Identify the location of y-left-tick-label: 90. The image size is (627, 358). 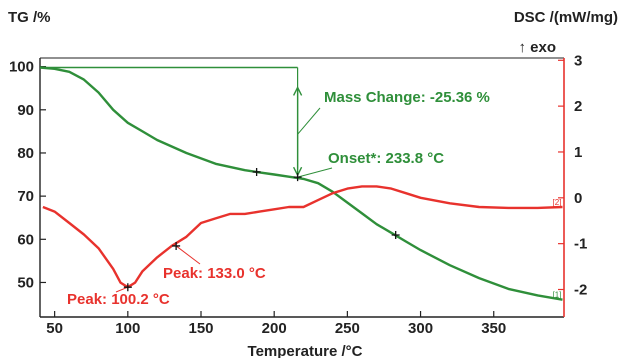
(25, 110).